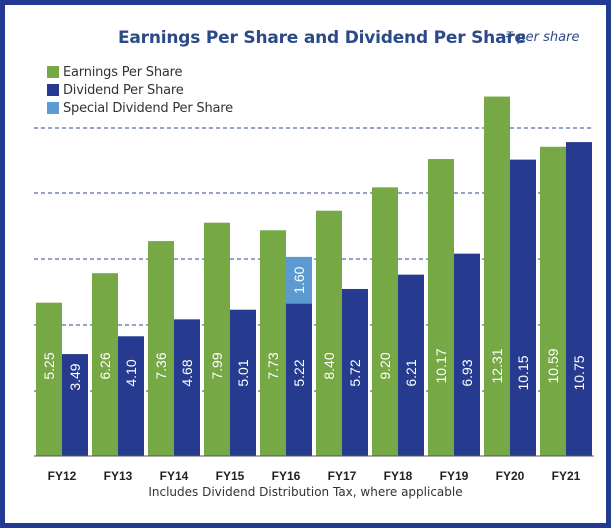  I want to click on bar-dps-fy16, so click(299, 379).